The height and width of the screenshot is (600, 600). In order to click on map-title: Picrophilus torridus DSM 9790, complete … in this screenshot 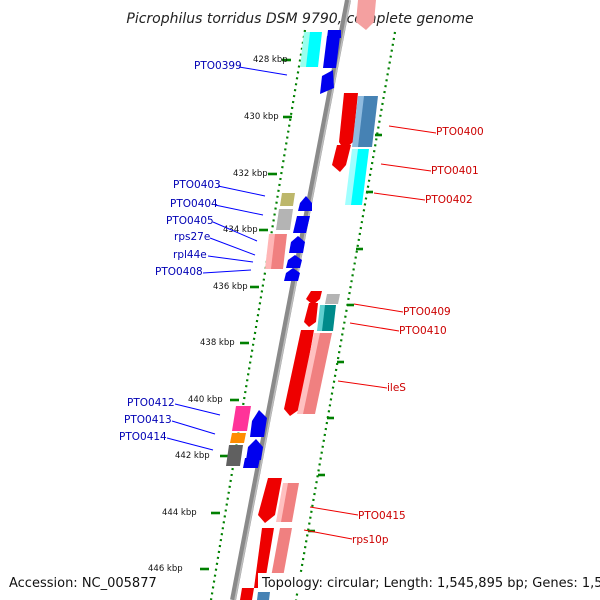, I will do `click(299, 19)`.